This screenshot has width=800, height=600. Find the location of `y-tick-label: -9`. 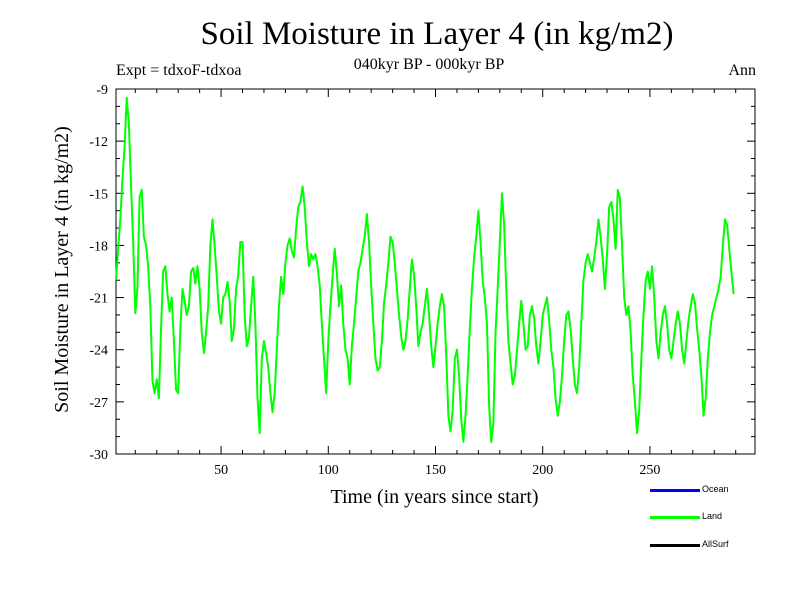

y-tick-label: -9 is located at coordinates (102, 90).